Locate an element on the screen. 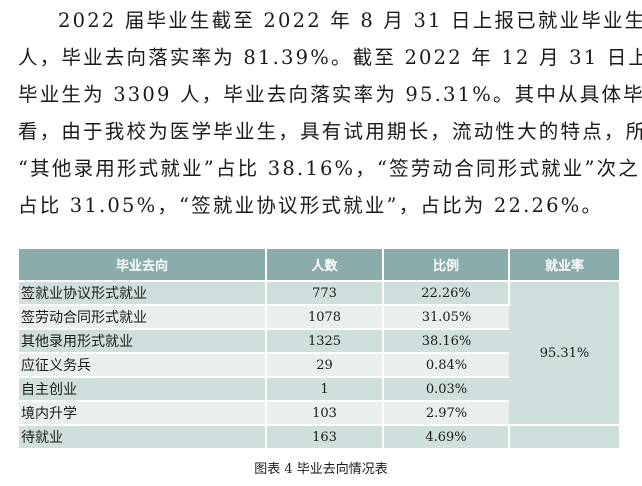 Image resolution: width=642 pixels, height=486 pixels. ratio-cell: 4.69% is located at coordinates (446, 437).